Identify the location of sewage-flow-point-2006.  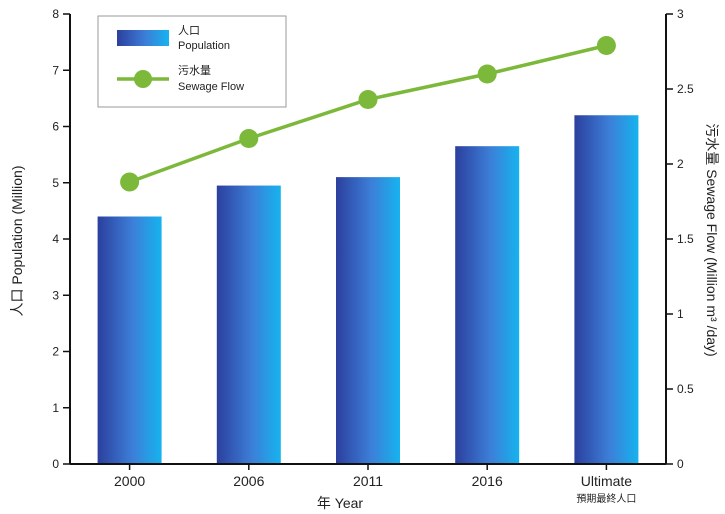
(249, 138).